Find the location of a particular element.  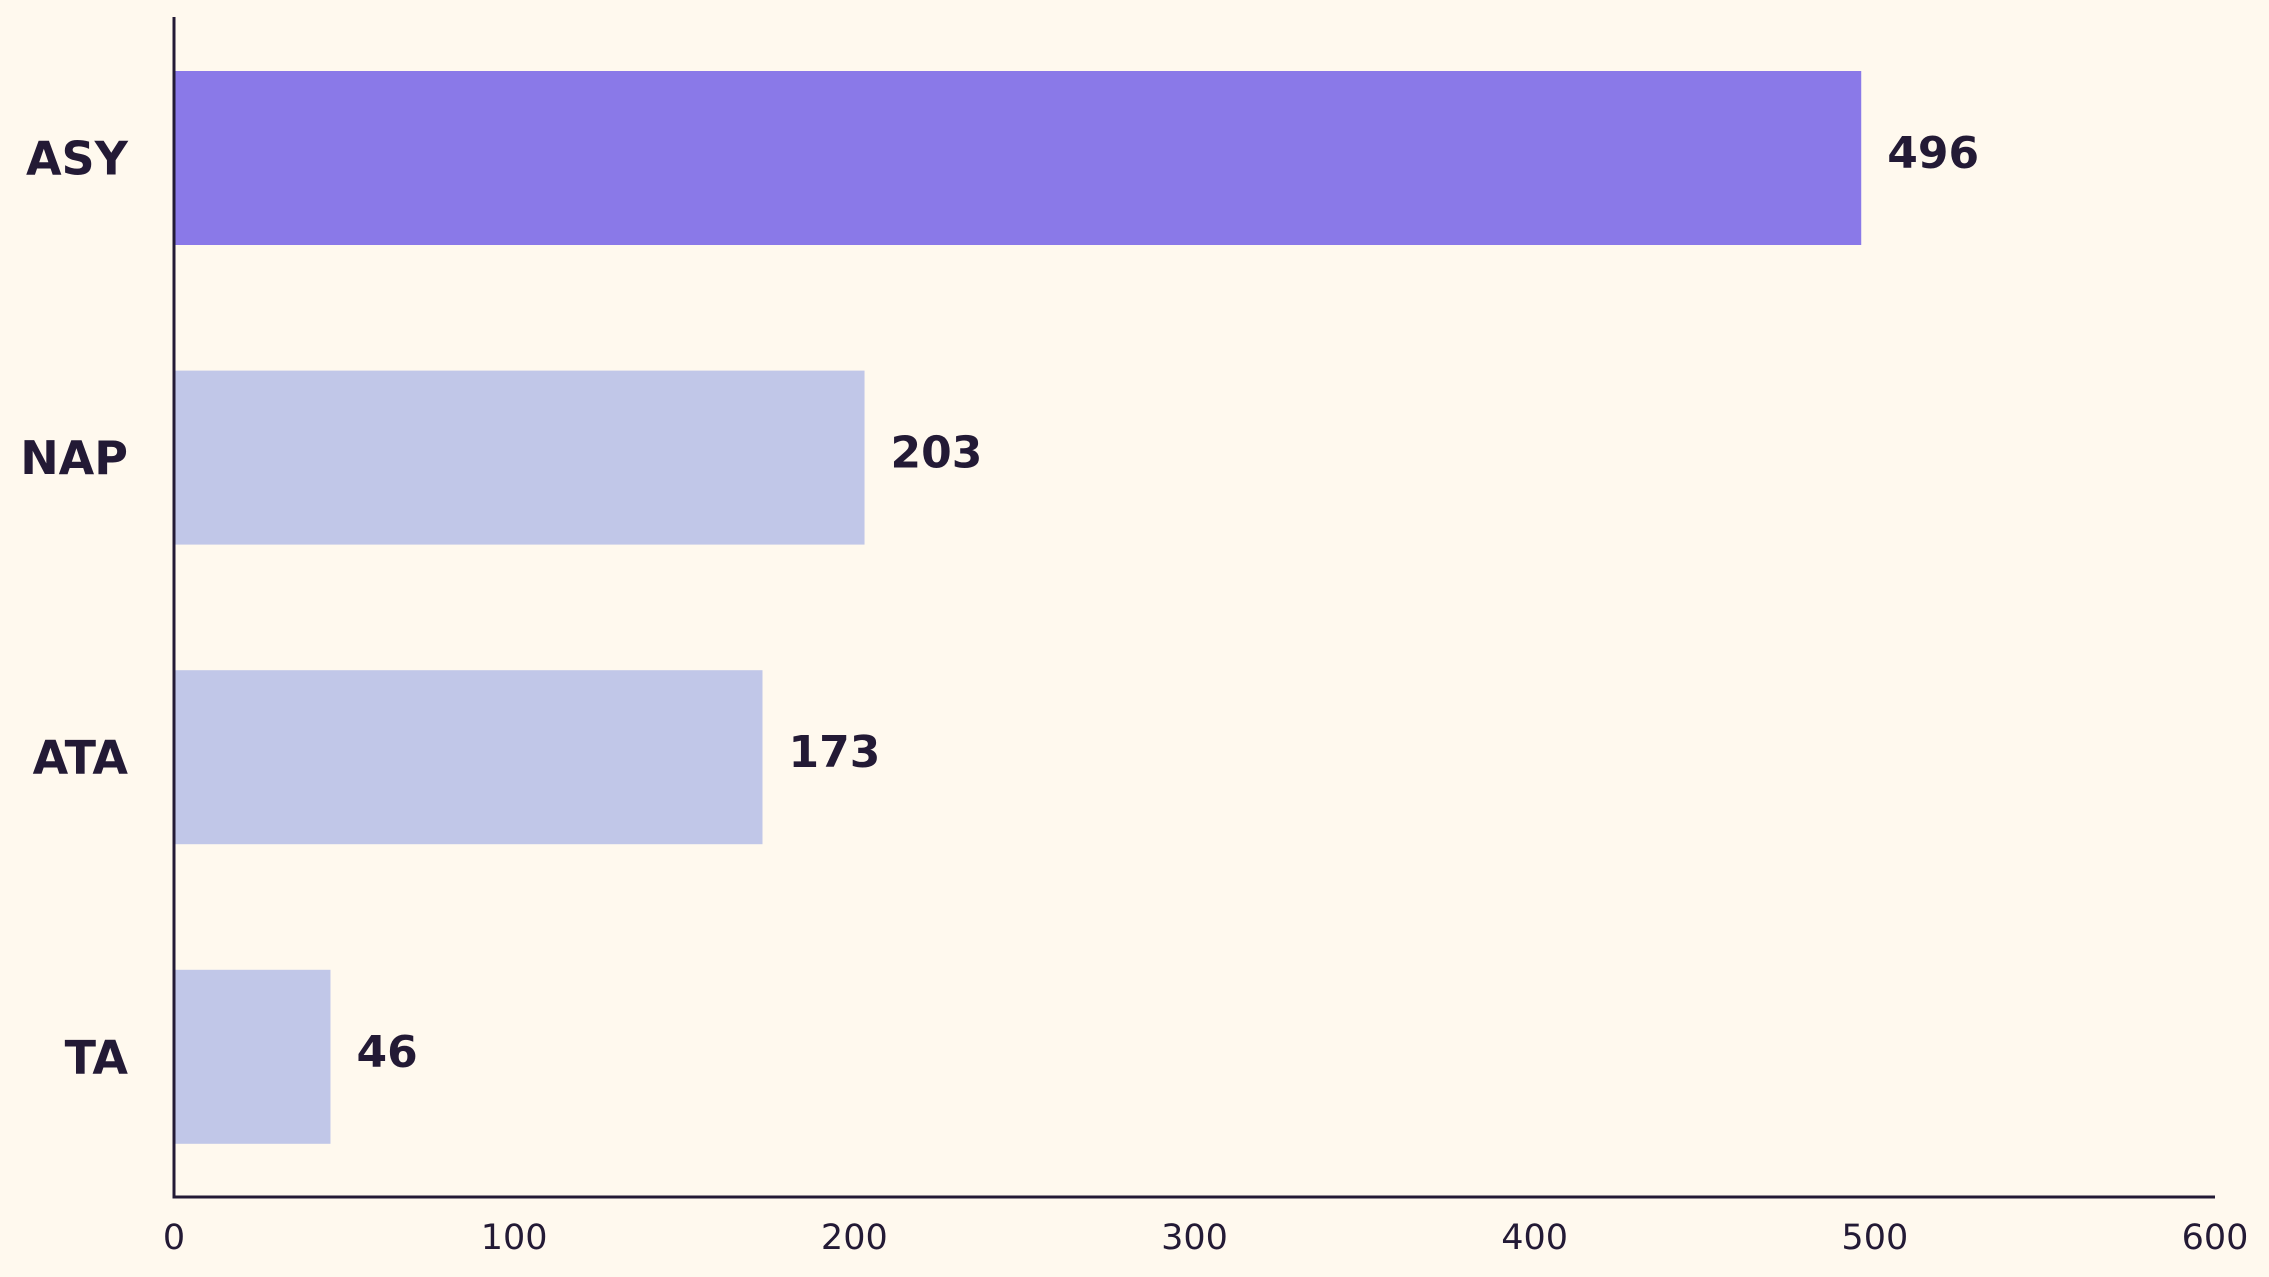

x-tick-label: 200 is located at coordinates (854, 1238).